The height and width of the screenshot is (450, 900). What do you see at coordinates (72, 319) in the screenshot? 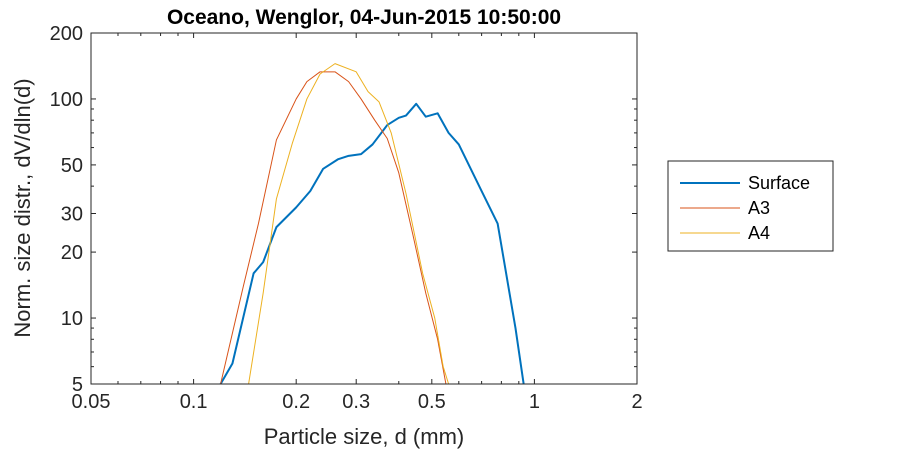
I see `y-tick-label: 10` at bounding box center [72, 319].